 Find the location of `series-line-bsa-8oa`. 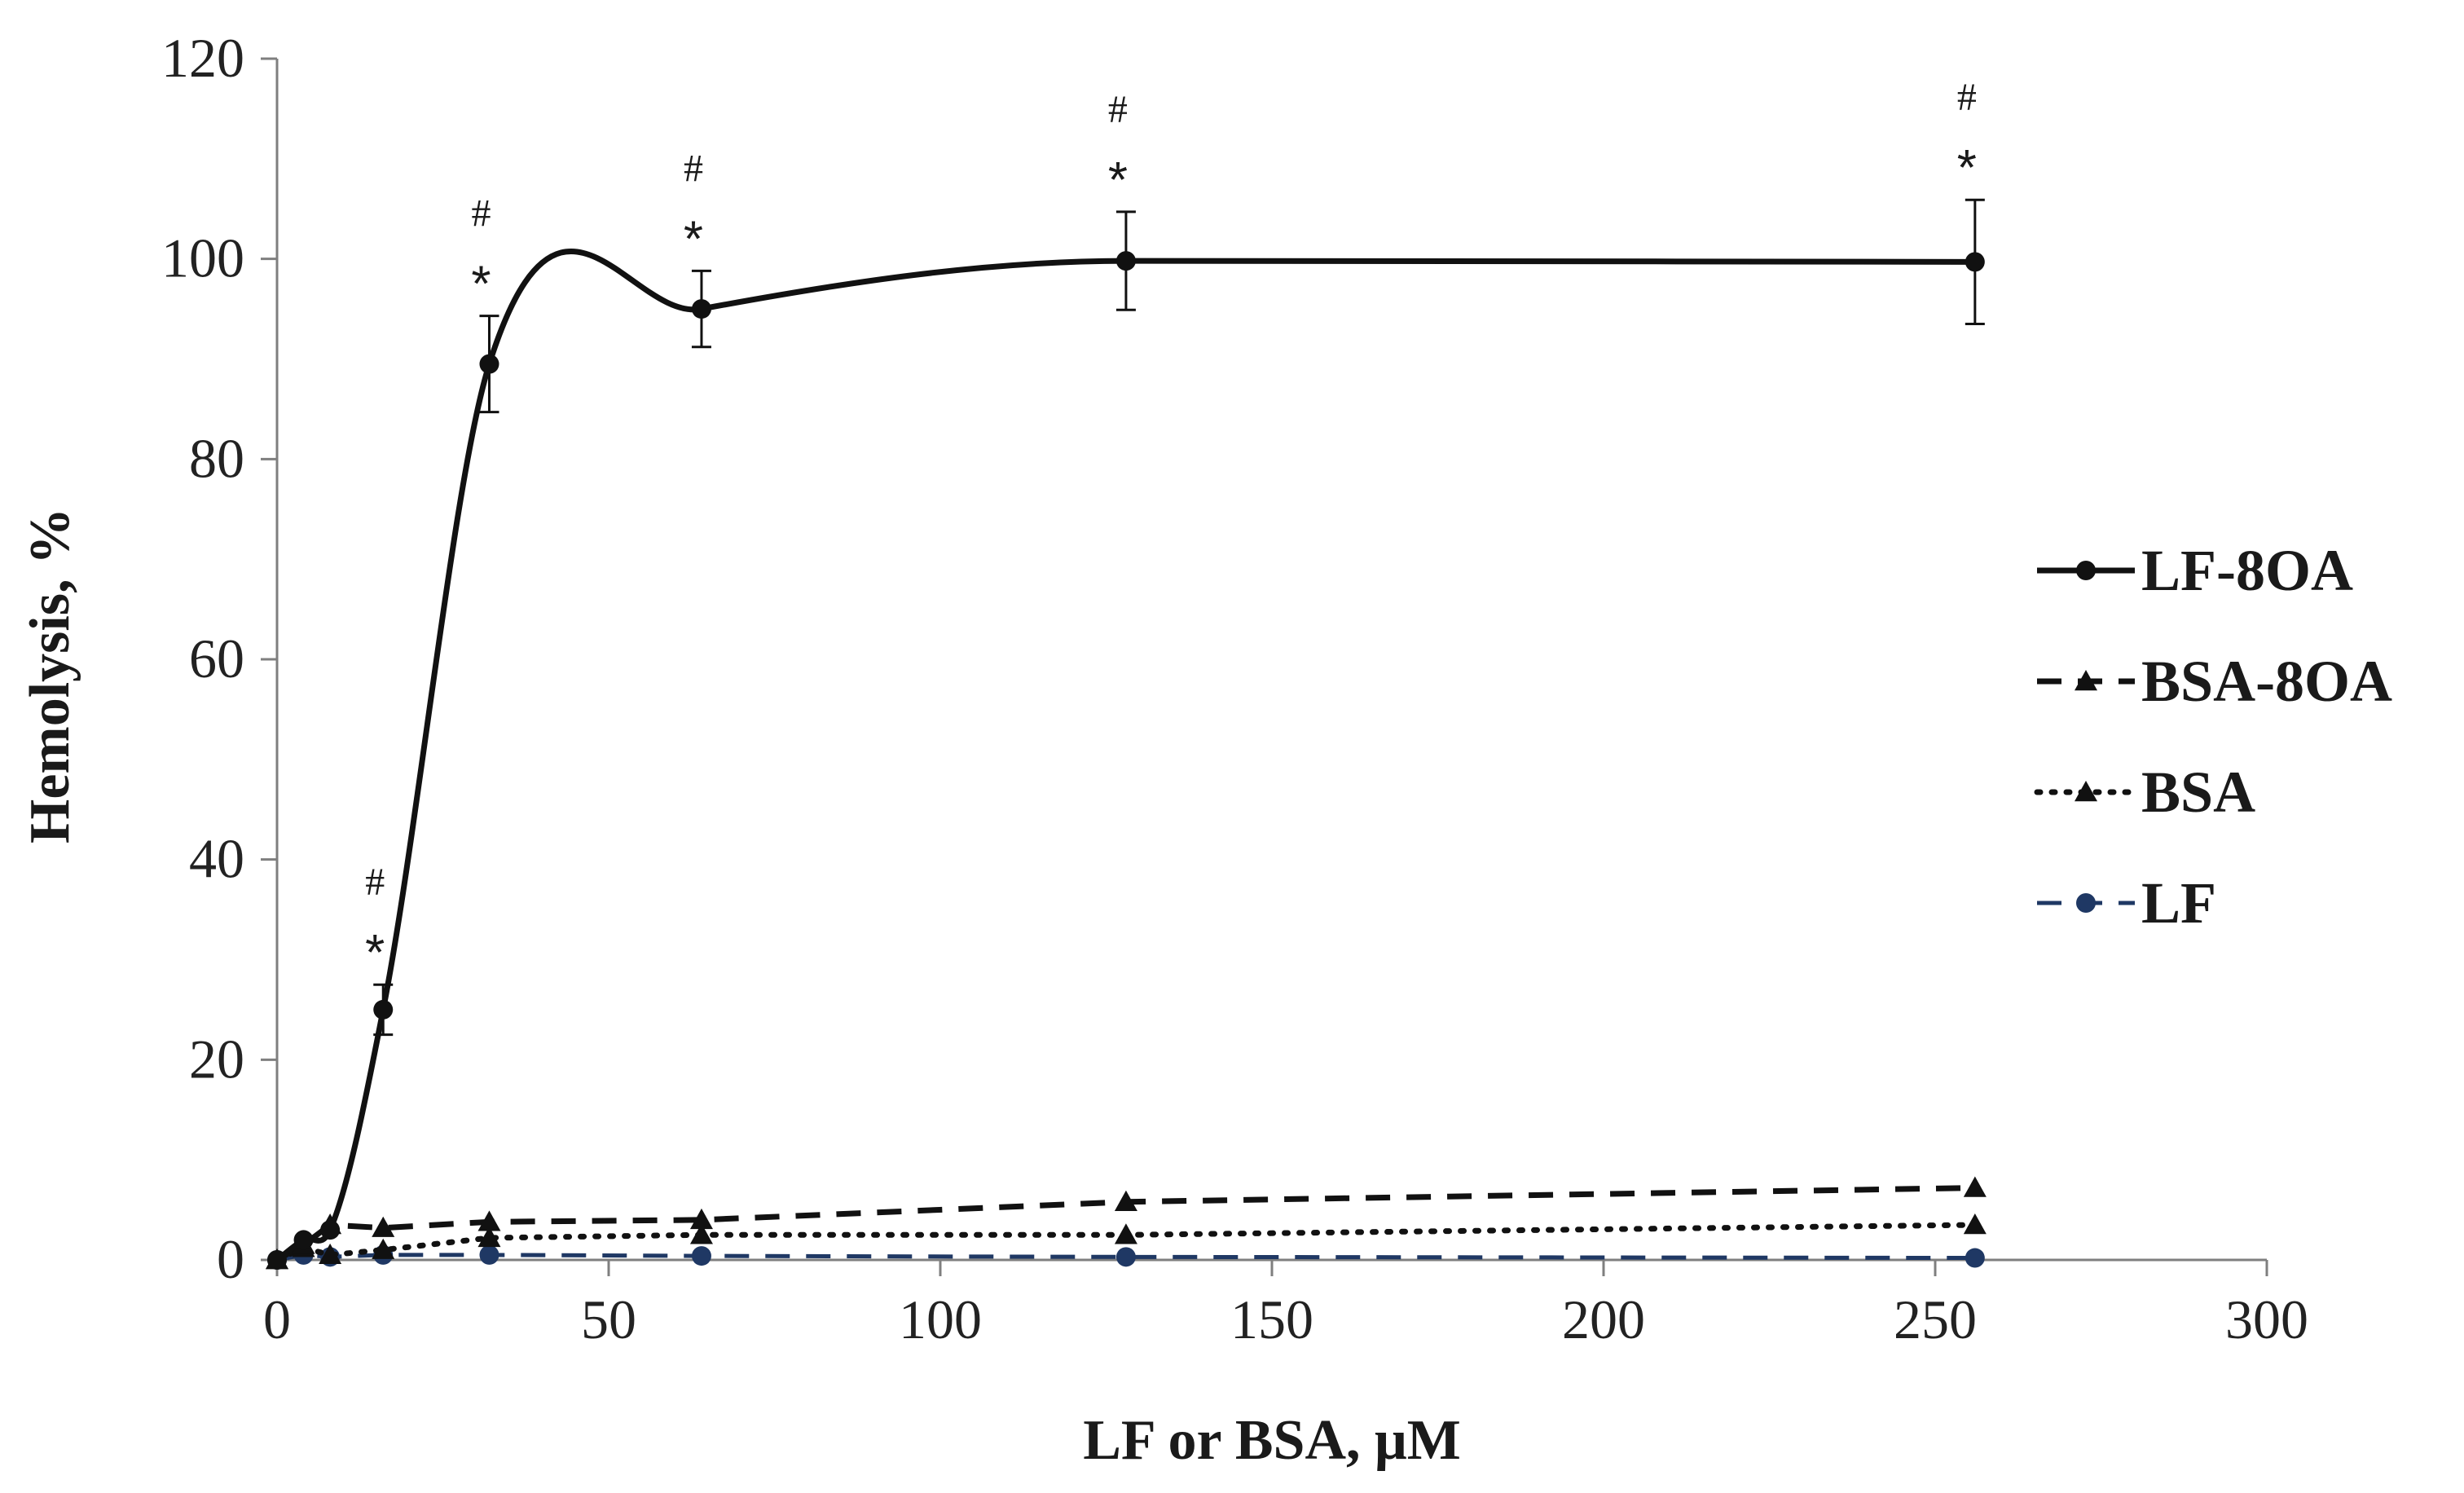

series-line-bsa-8oa is located at coordinates (1125, 1224).